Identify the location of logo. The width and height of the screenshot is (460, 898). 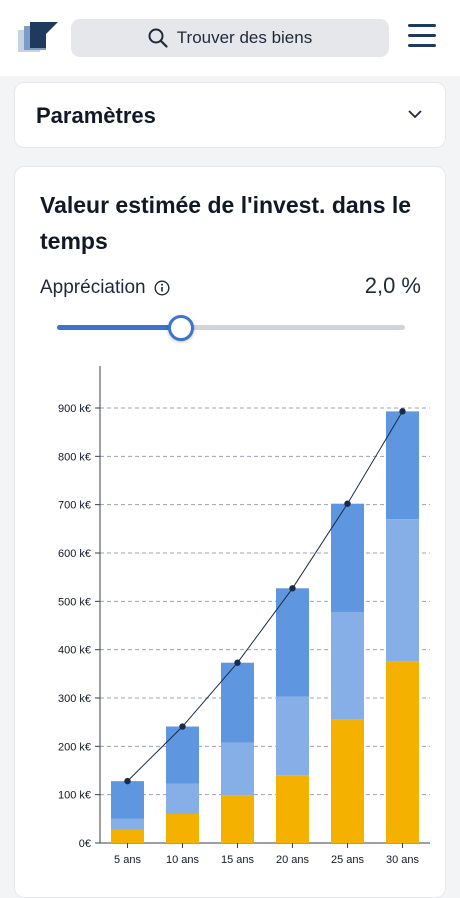
(37, 37).